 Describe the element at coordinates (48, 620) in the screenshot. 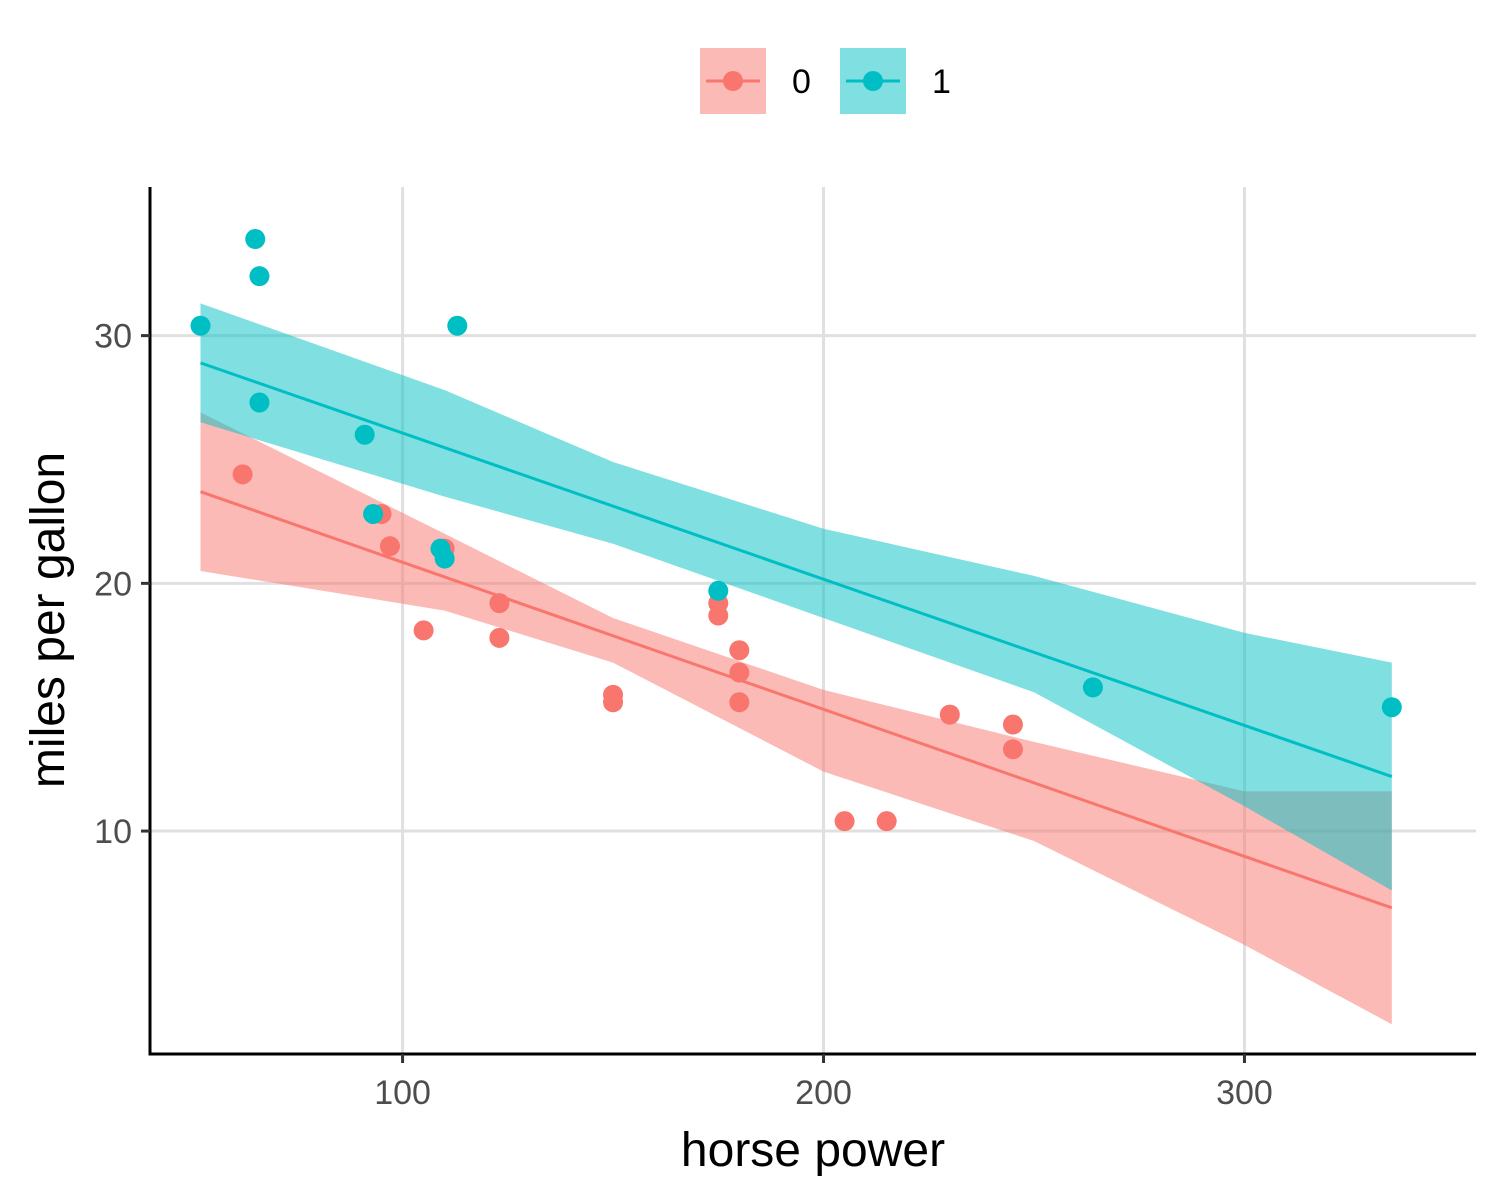

I see `y-axis-title: miles per gallon` at that location.